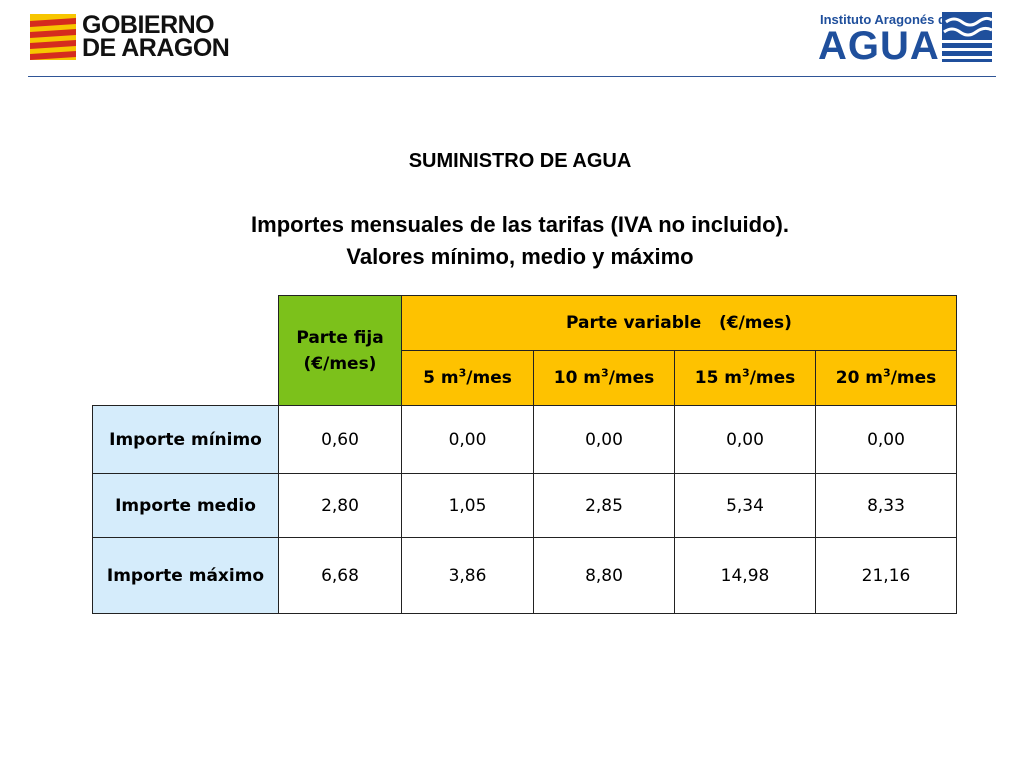 This screenshot has height=768, width=1024. Describe the element at coordinates (604, 575) in the screenshot. I see `table-cell: 8,80` at that location.